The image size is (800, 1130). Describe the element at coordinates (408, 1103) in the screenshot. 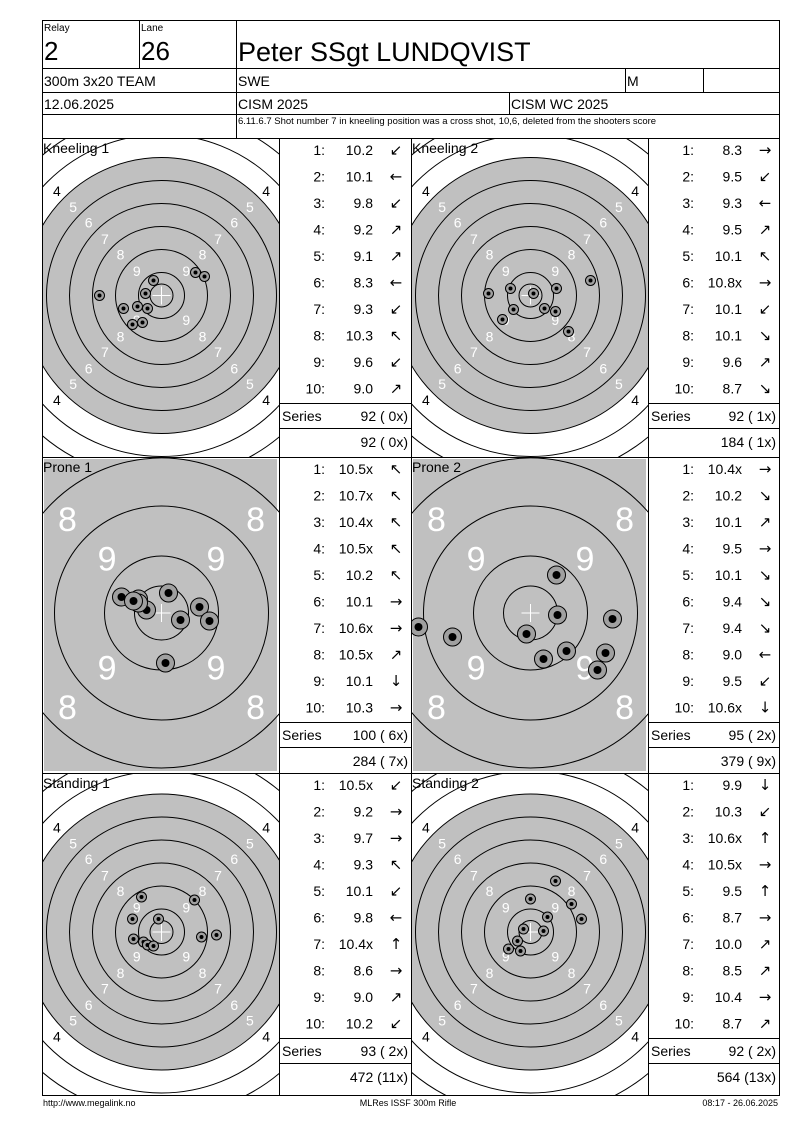

I see `footer-software: MLRes ISSF 300m Rifle` at that location.